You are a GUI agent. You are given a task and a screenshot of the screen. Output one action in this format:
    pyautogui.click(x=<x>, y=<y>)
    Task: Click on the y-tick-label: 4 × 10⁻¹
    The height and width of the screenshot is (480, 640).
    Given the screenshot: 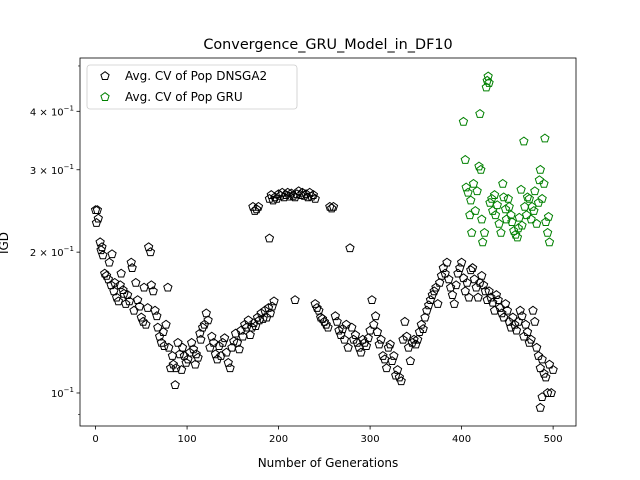 What is the action you would take?
    pyautogui.click(x=52, y=111)
    